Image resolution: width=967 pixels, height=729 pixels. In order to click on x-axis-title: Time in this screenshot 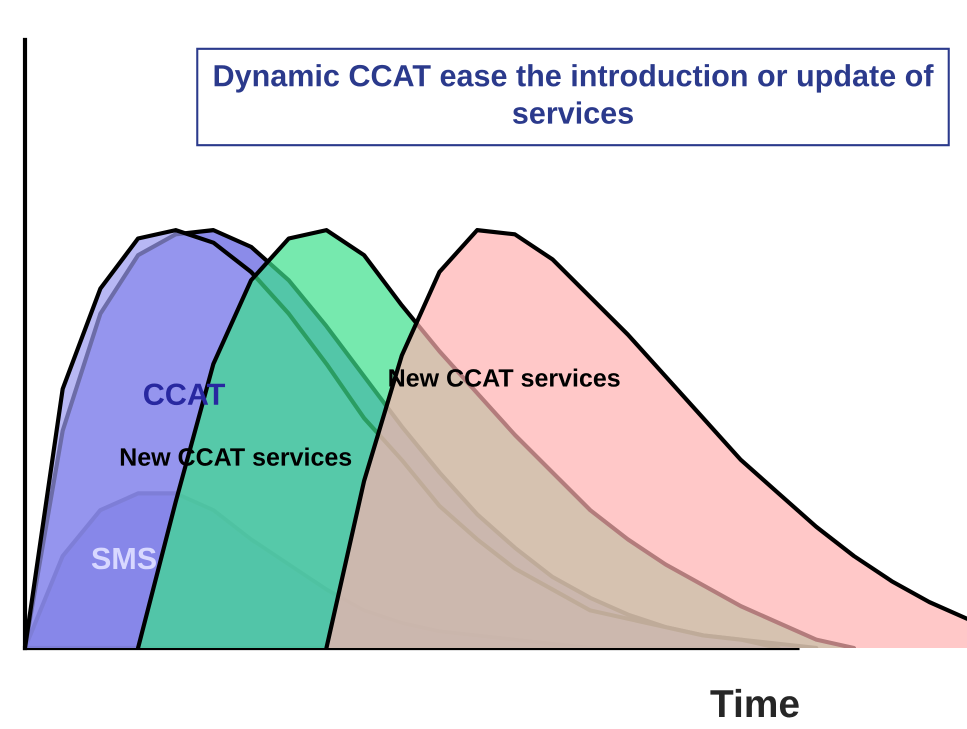, I will do `click(754, 703)`.